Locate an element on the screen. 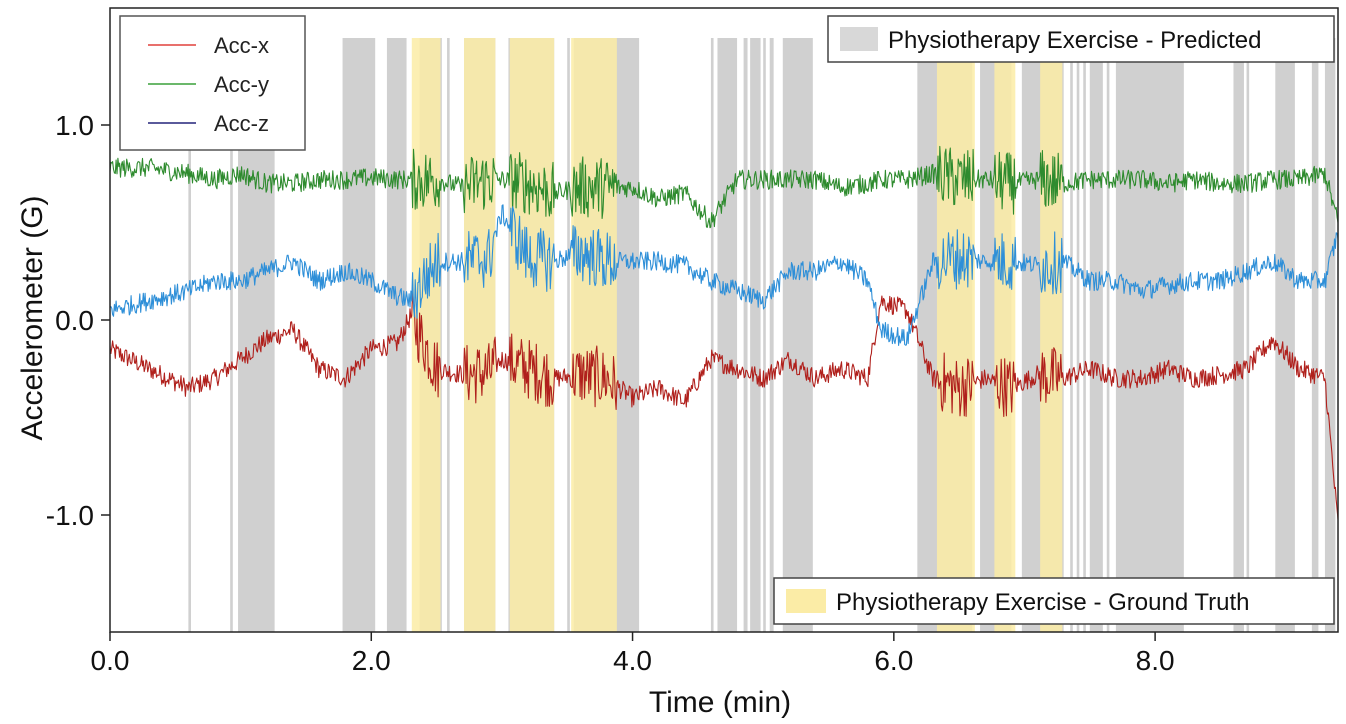  x-tick-label: 8.0 is located at coordinates (1155, 660).